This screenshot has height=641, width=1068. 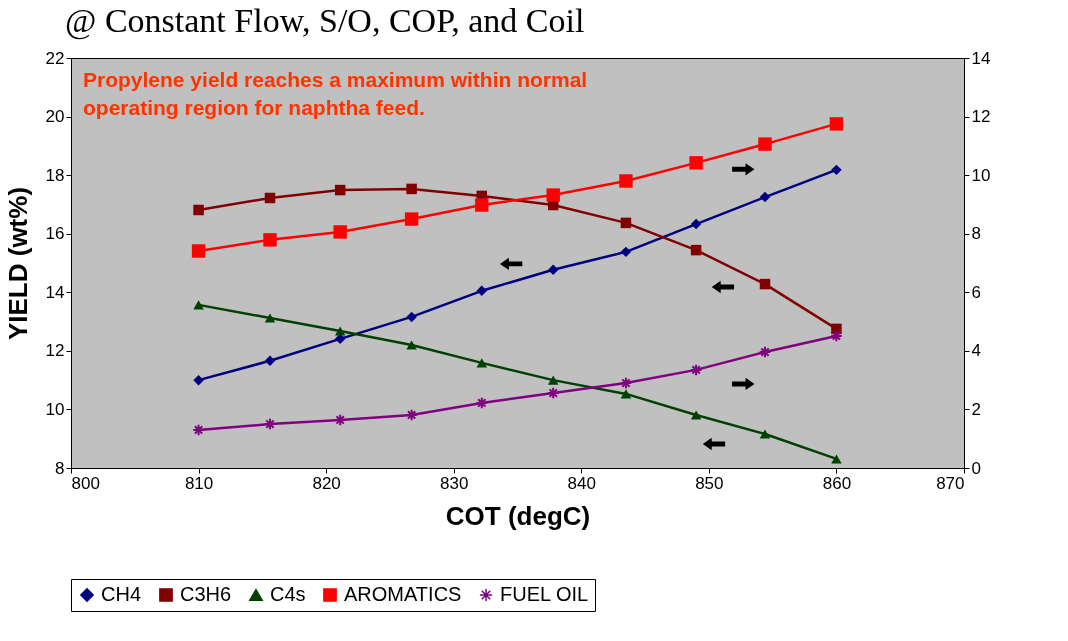 What do you see at coordinates (981, 175) in the screenshot?
I see `y2-tick-label: 10` at bounding box center [981, 175].